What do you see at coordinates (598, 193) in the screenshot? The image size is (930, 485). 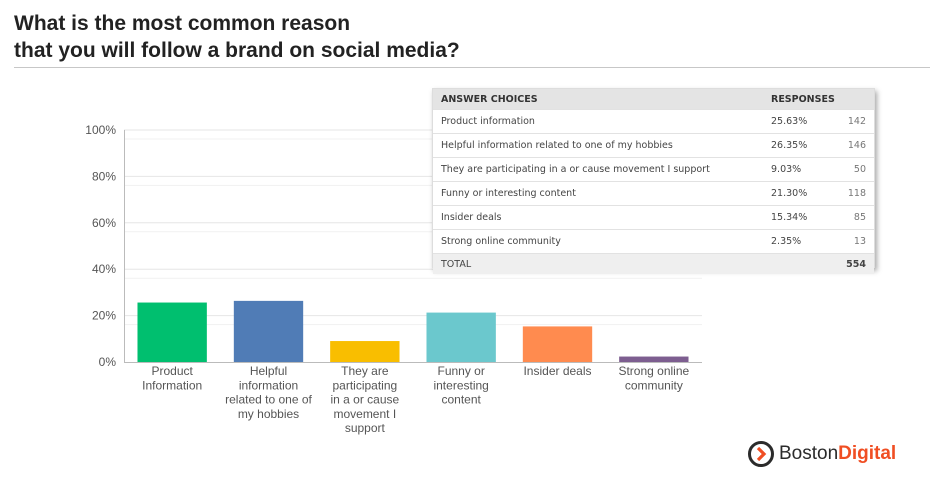 I see `answer-choice: Funny or interesting content` at bounding box center [598, 193].